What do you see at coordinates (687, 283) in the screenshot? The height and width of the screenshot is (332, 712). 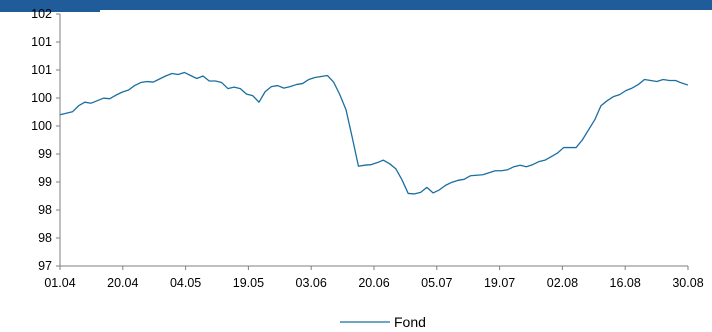 I see `x-tick-label: 30.08` at bounding box center [687, 283].